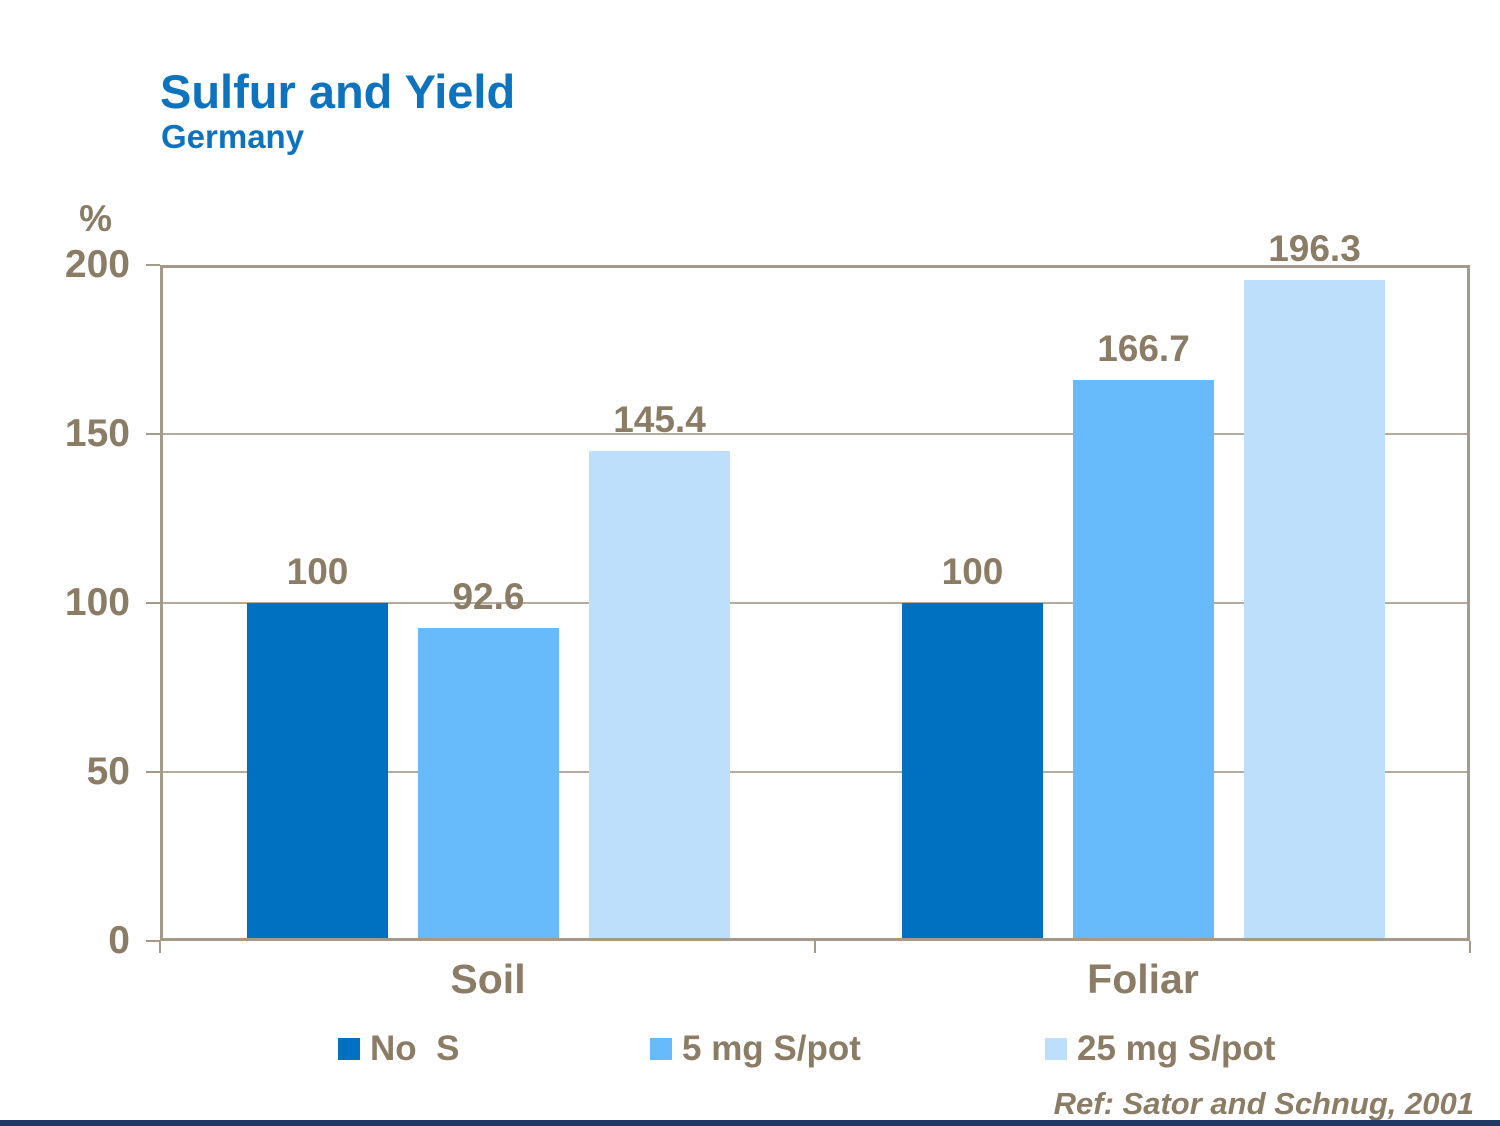  I want to click on legend-item: 25 mg S/pot, so click(1160, 1049).